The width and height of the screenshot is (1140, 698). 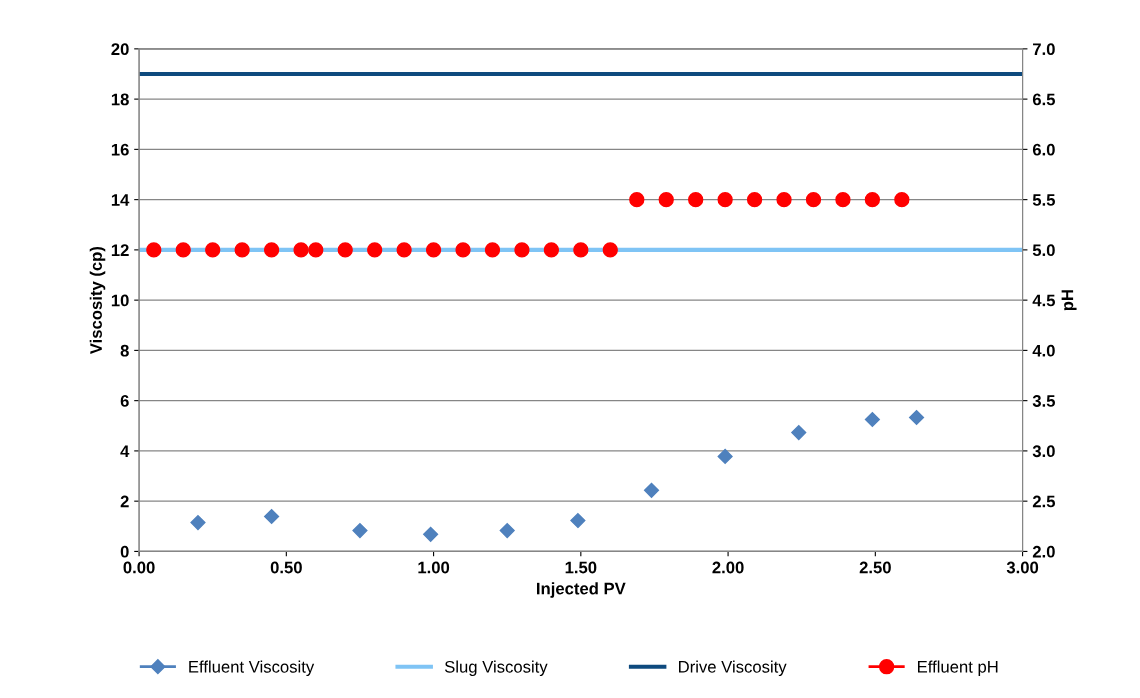 I want to click on y-tick-label: 20, so click(x=120, y=49).